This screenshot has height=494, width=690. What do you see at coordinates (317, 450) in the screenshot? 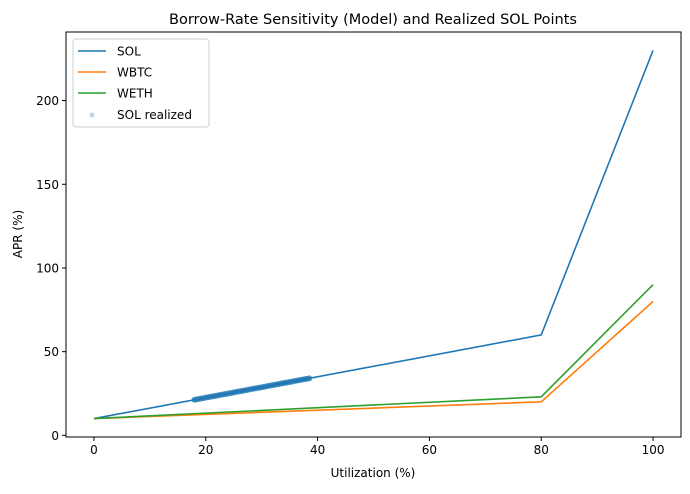
I see `x-tick-label: 40` at bounding box center [317, 450].